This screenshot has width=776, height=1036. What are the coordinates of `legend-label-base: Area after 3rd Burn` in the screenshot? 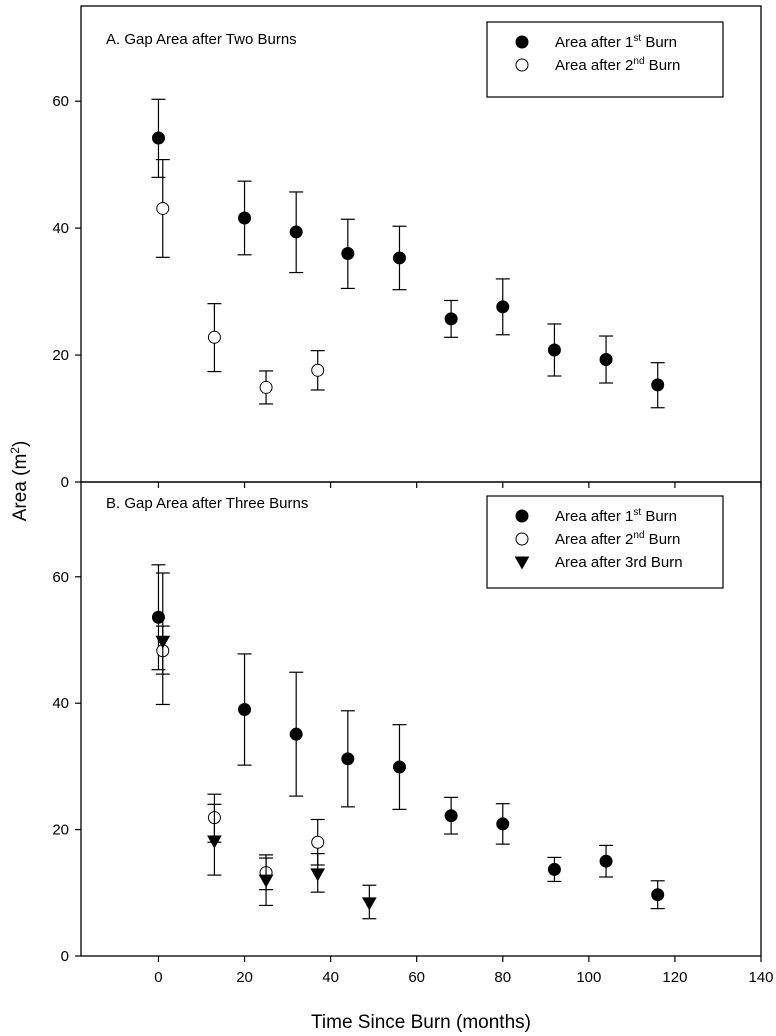 It's located at (619, 562).